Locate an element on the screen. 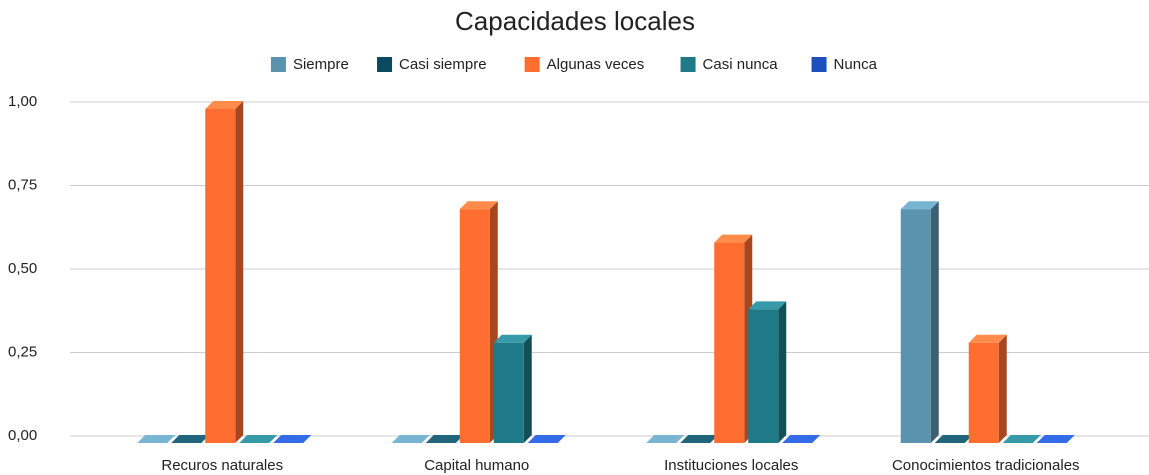  legend-label: Casi nunca is located at coordinates (741, 64).